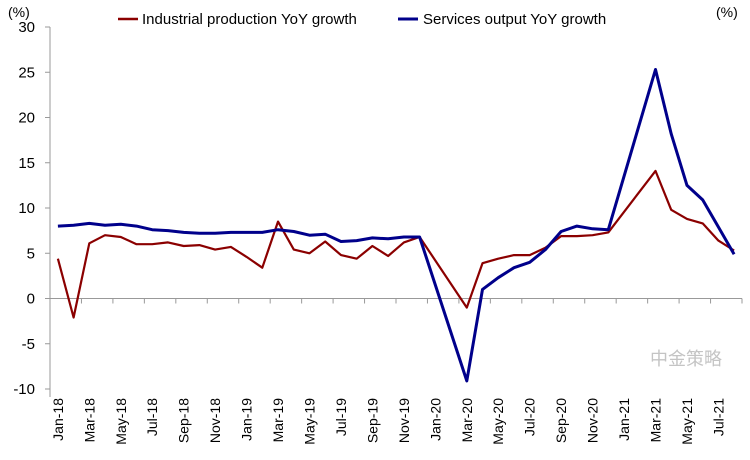 The image size is (750, 460). I want to click on x-tick-label: Jan-19, so click(247, 419).